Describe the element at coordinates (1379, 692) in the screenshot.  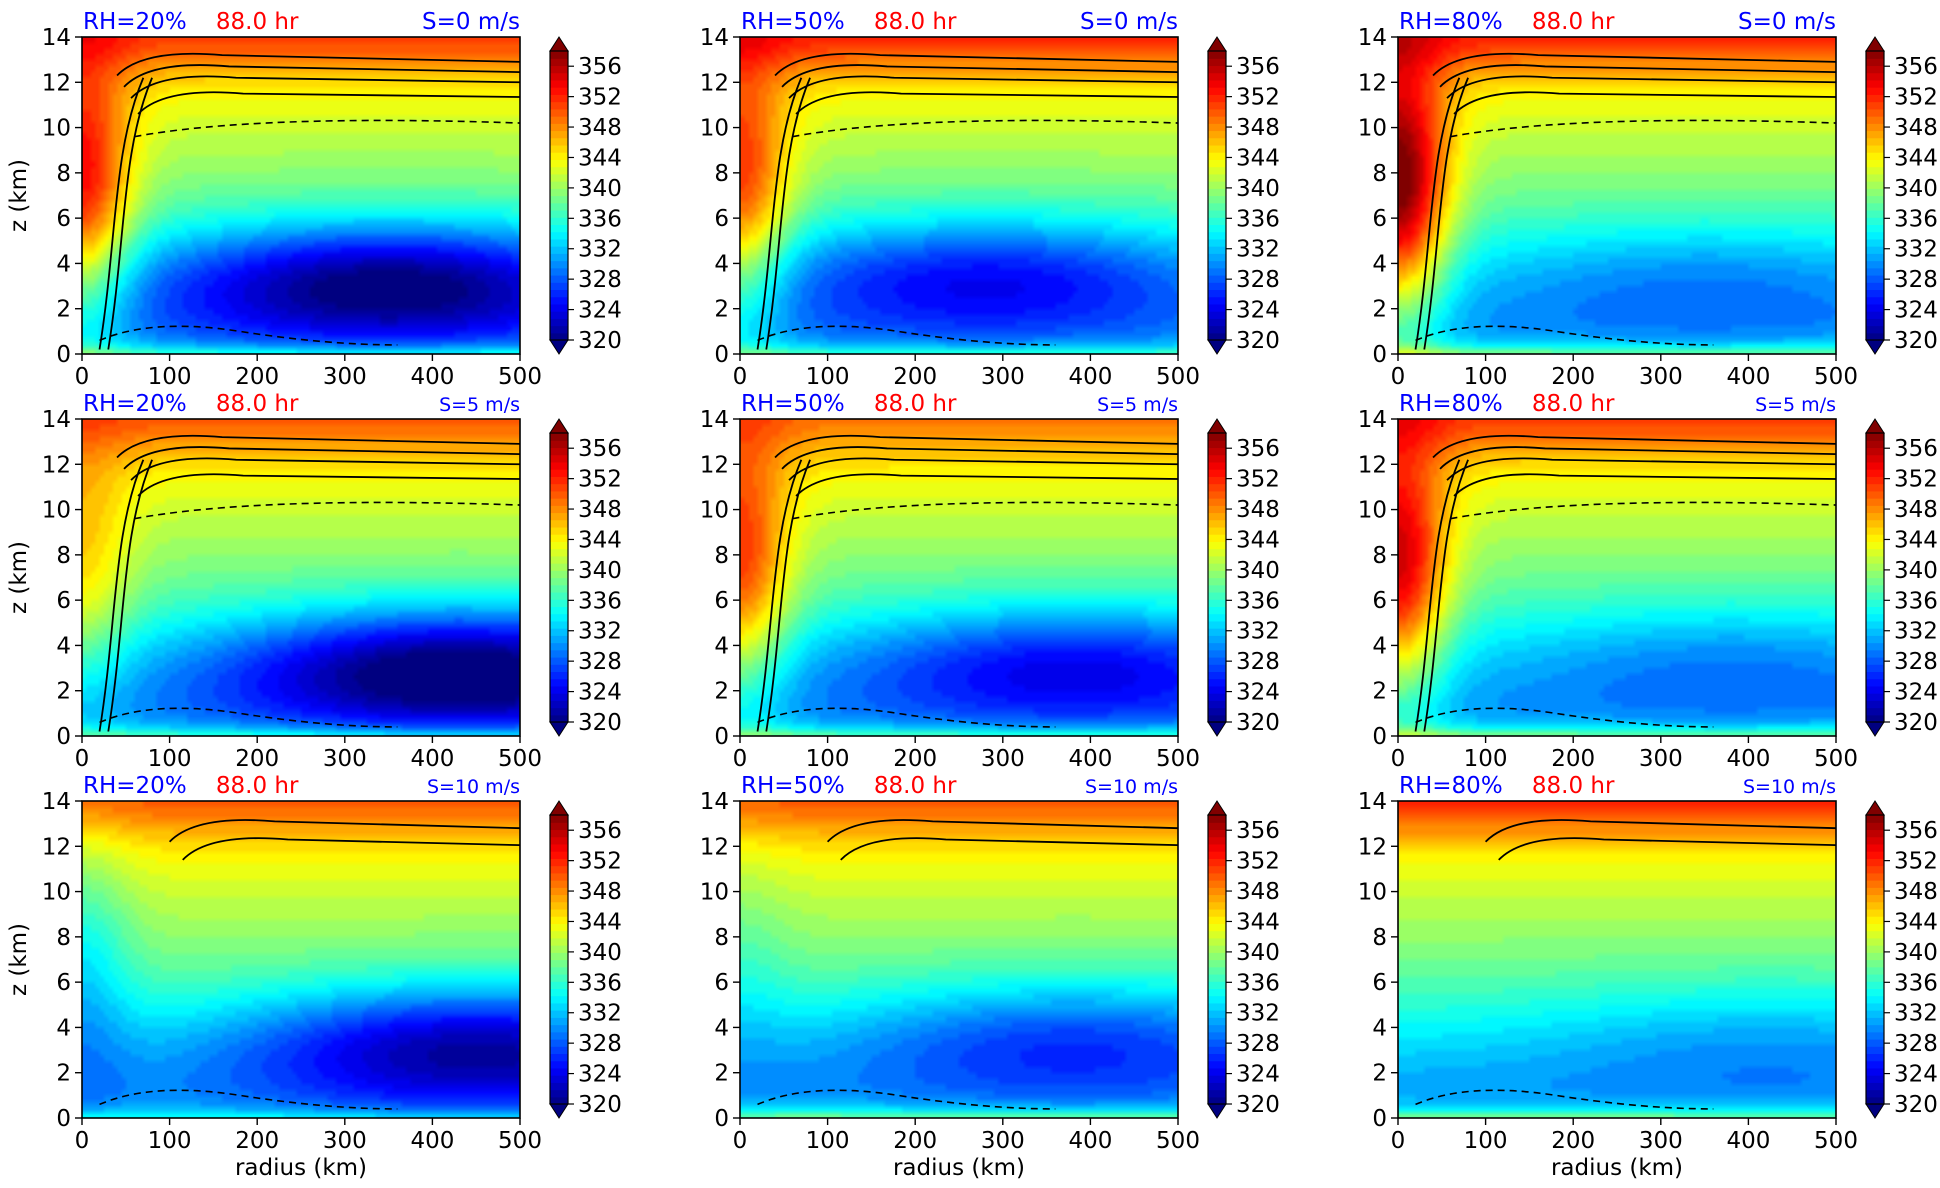
I see `y-tick-label: 2` at that location.